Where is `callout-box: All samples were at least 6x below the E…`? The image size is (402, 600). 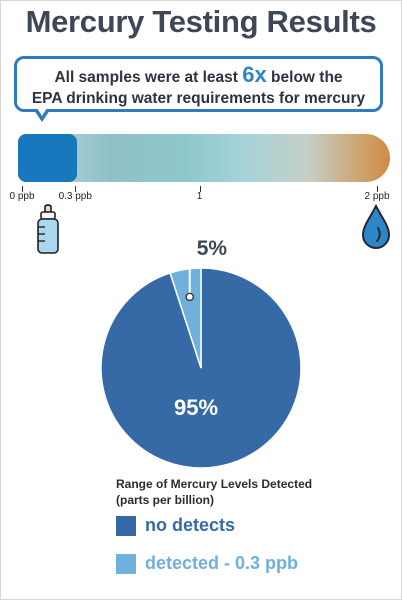 callout-box: All samples were at least 6x below the E… is located at coordinates (198, 84).